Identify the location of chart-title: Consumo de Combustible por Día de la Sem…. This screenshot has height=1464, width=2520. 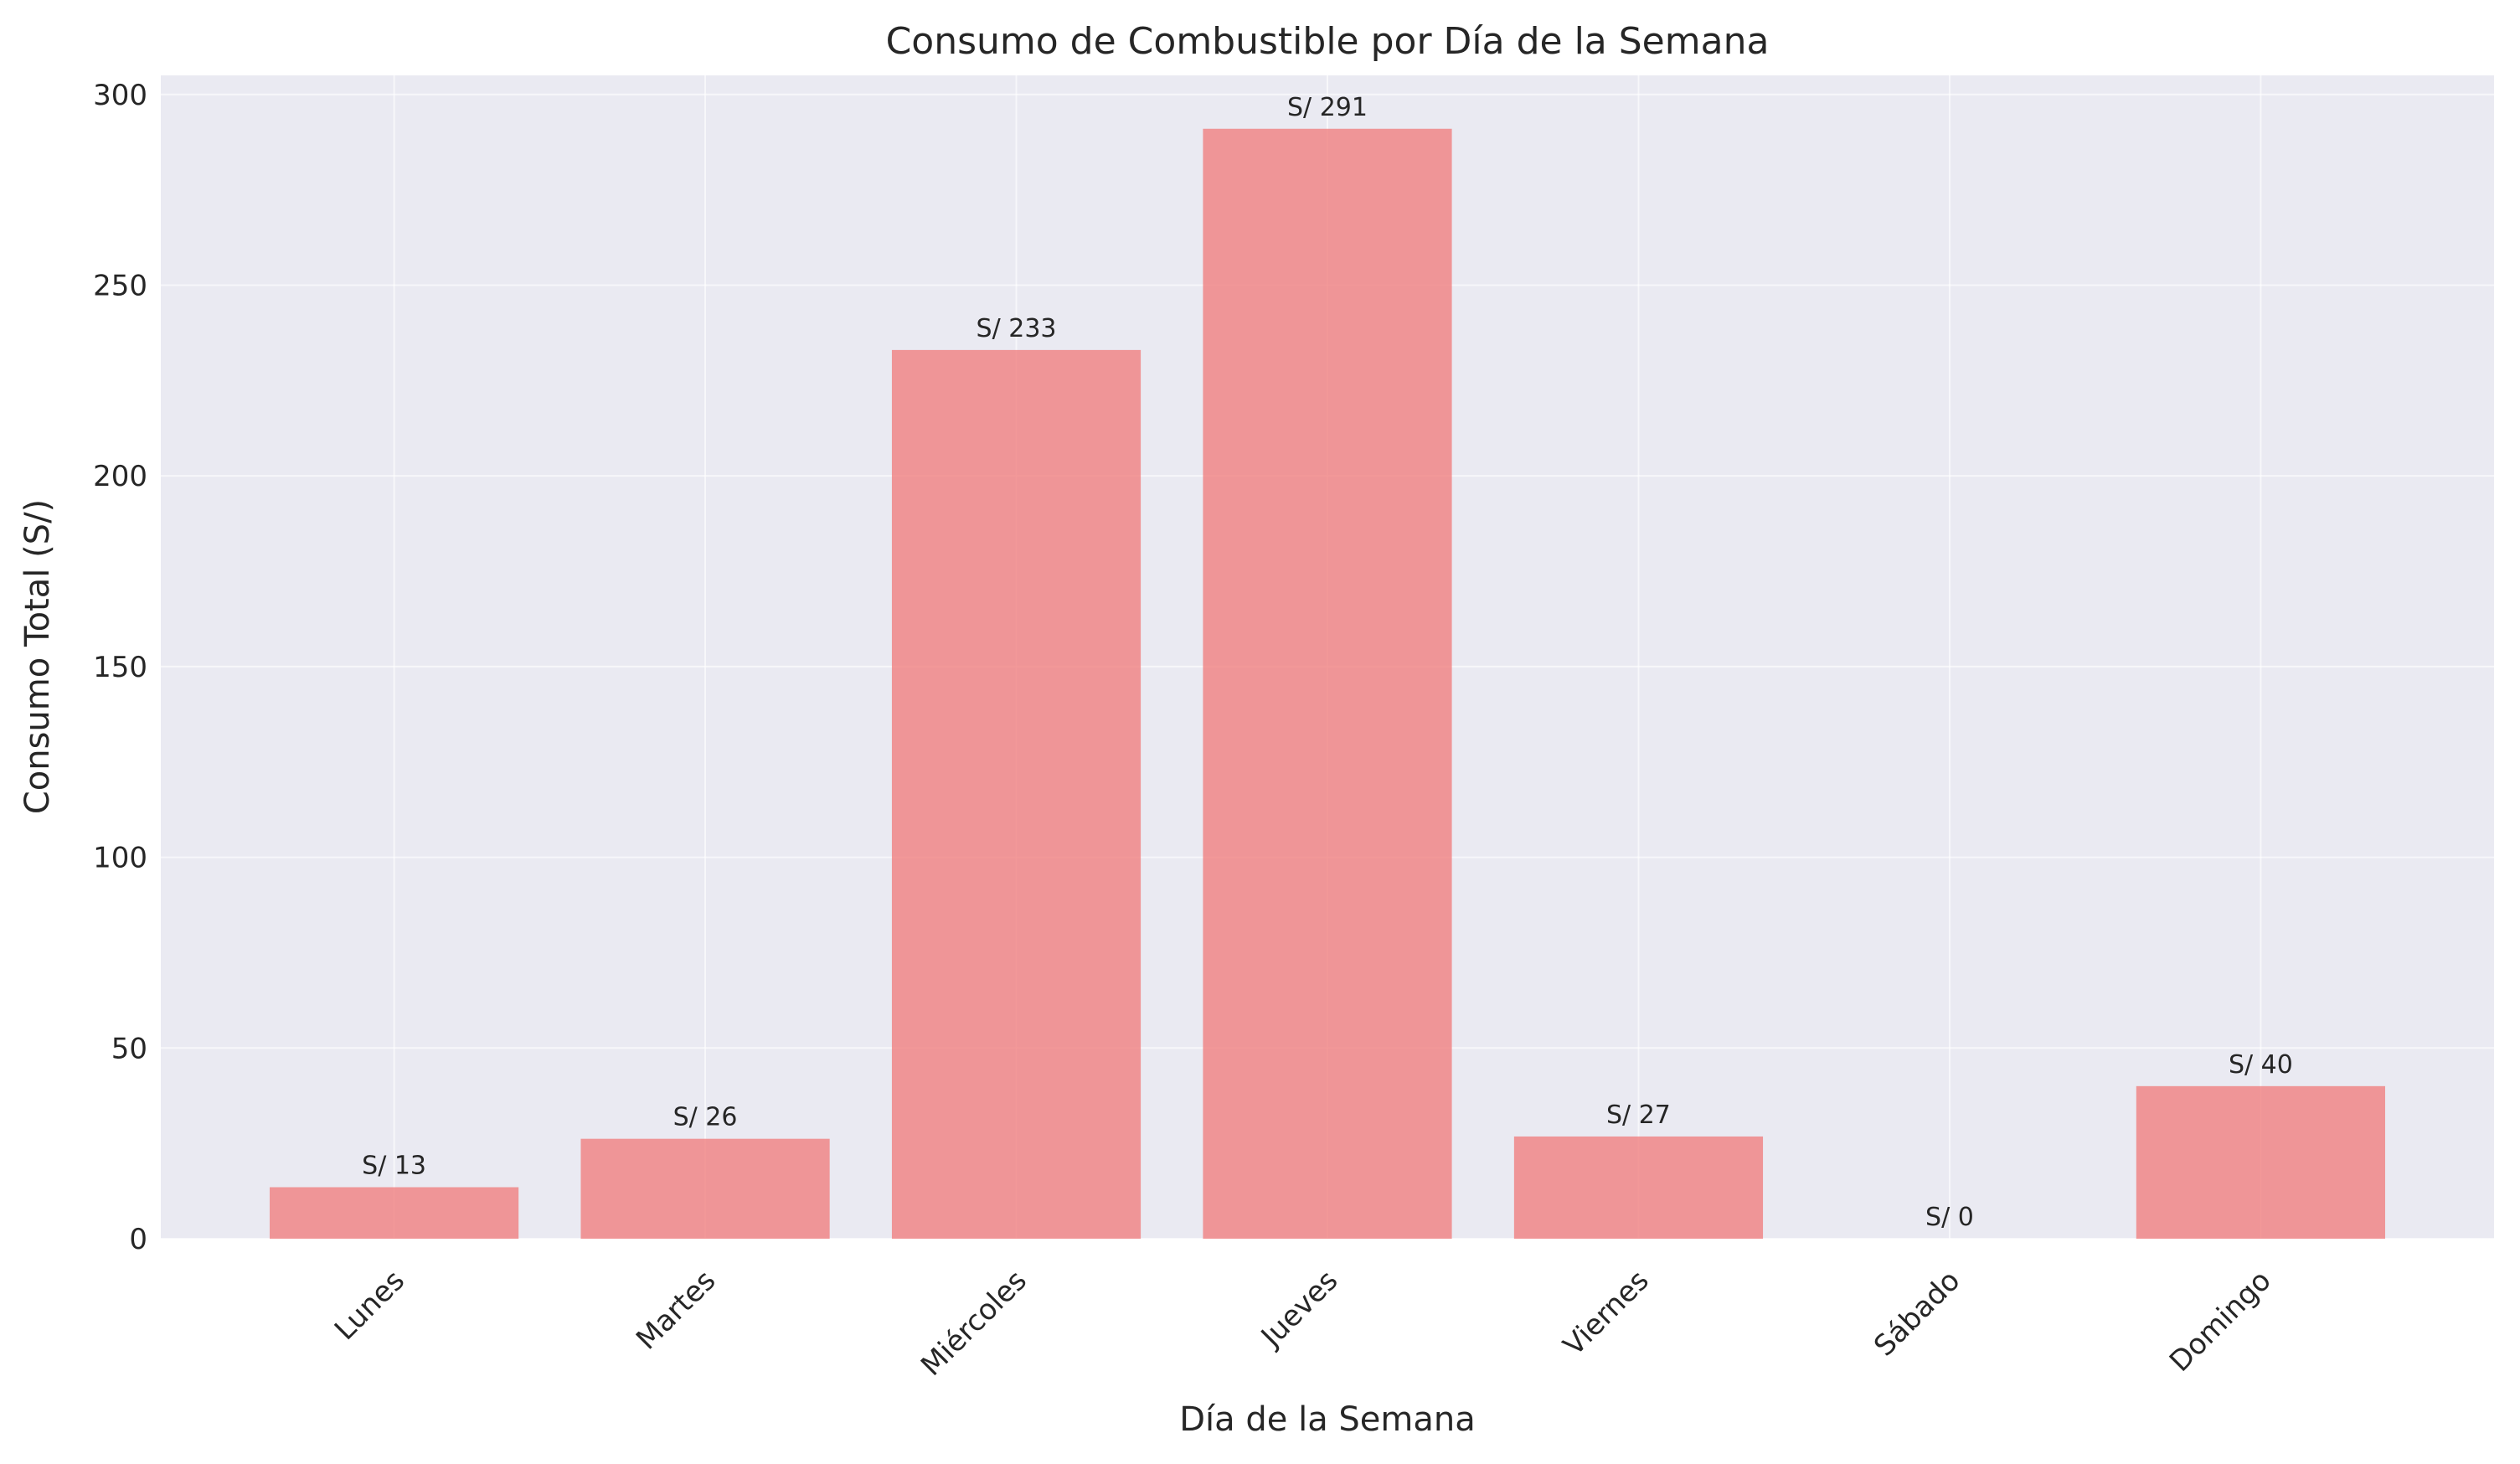
(1328, 42).